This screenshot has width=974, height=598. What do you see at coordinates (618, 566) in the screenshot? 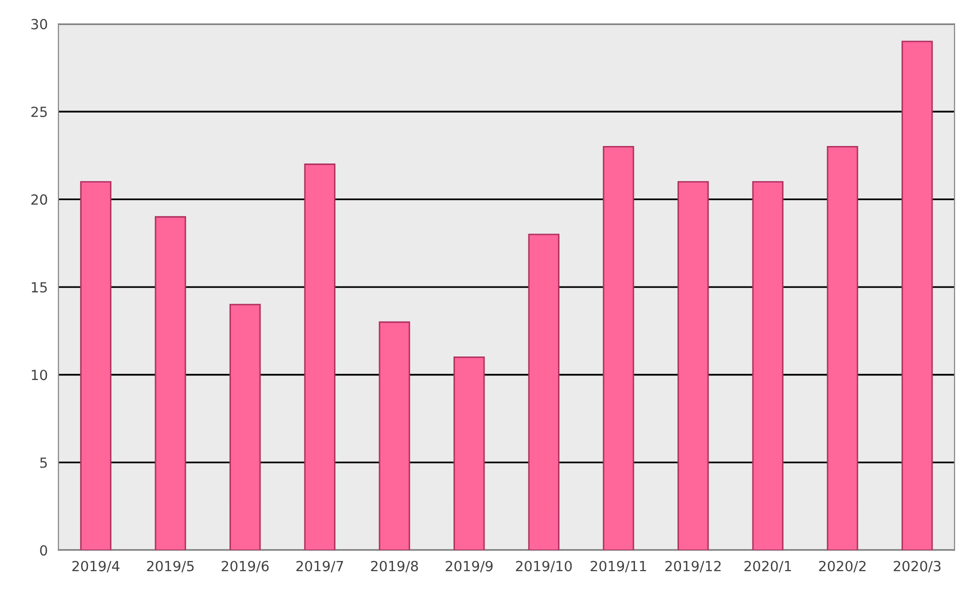
I see `x-tick-label: 2019/11` at bounding box center [618, 566].